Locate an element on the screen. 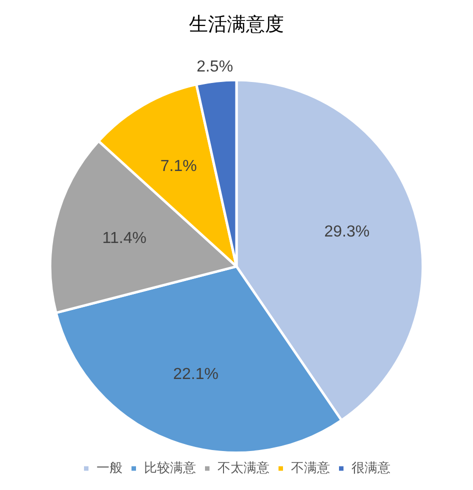 The width and height of the screenshot is (473, 490). legend-label: 一般 is located at coordinates (109, 468).